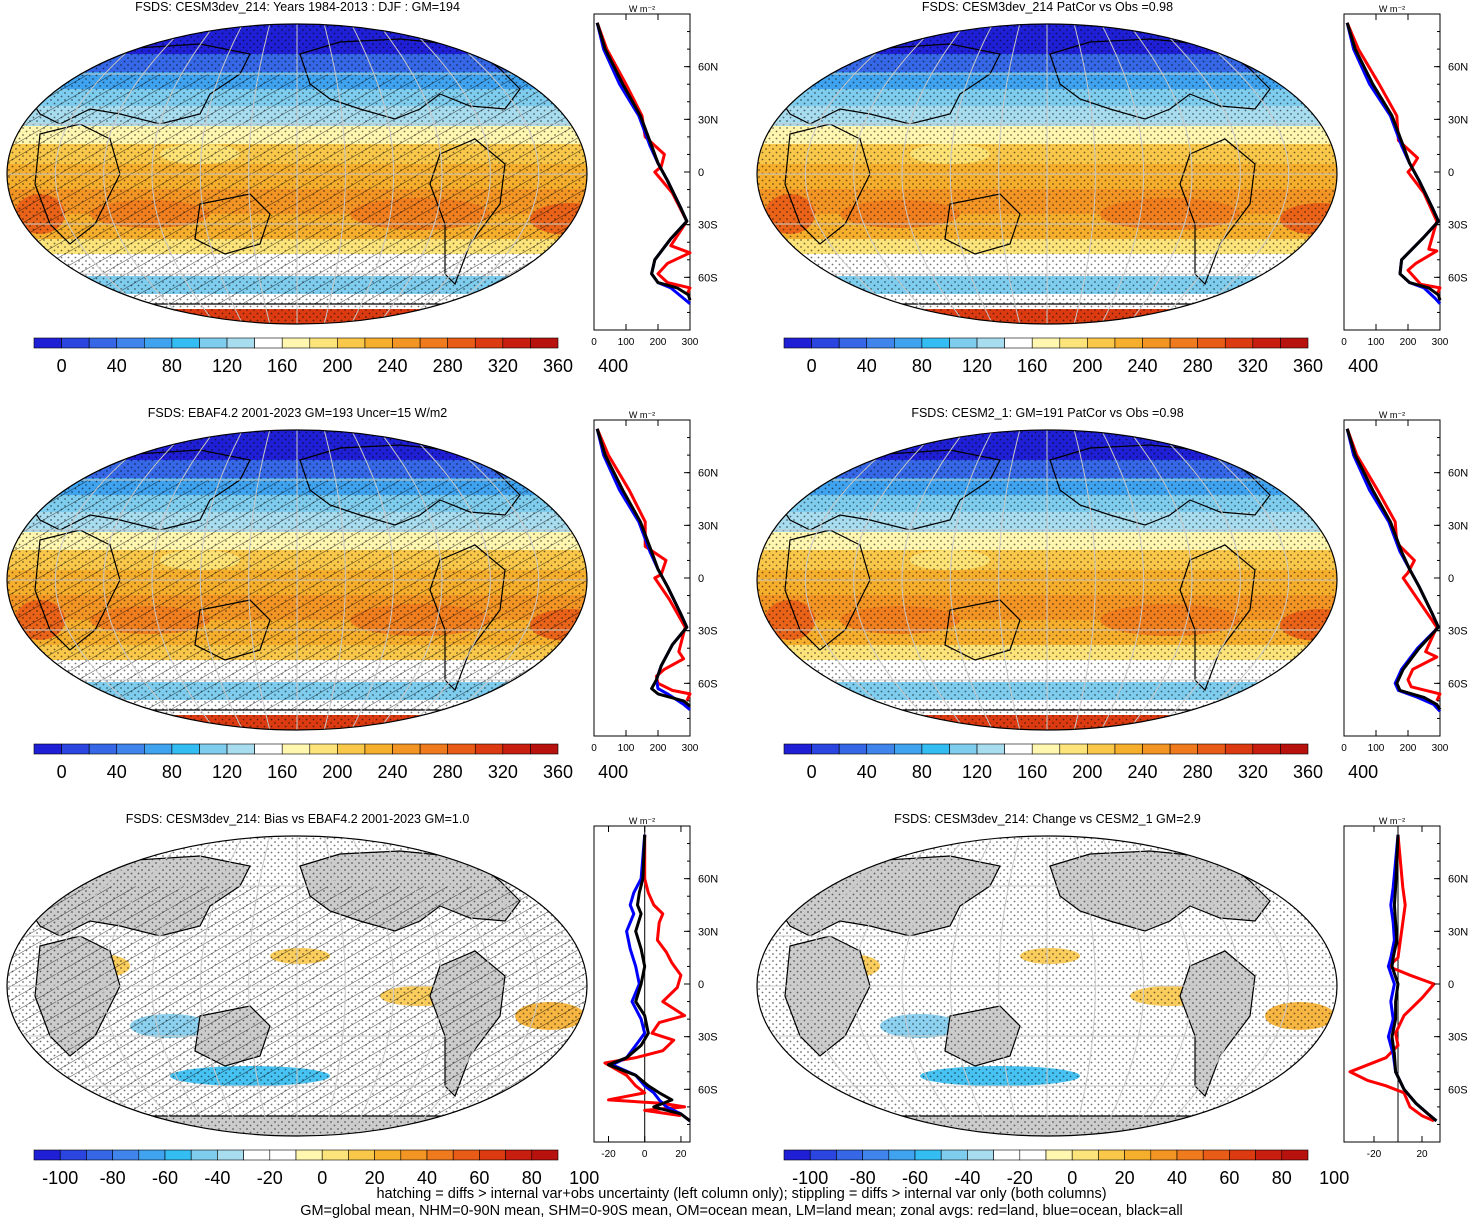 Image resolution: width=1483 pixels, height=1221 pixels. What do you see at coordinates (915, 1178) in the screenshot?
I see `colorbar-label: -60` at bounding box center [915, 1178].